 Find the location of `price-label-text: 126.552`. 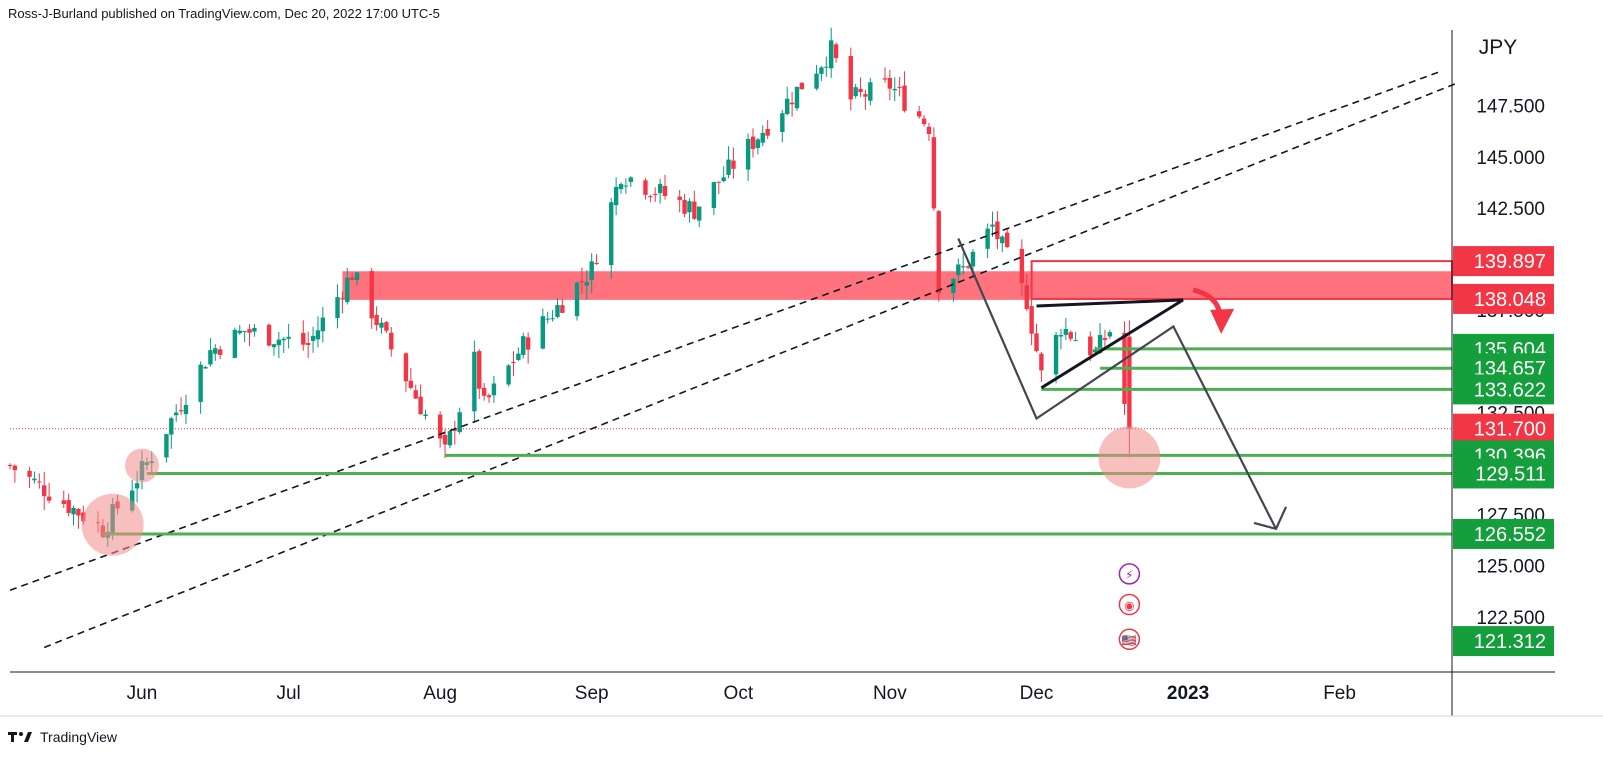

price-label-text: 126.552 is located at coordinates (1510, 535).